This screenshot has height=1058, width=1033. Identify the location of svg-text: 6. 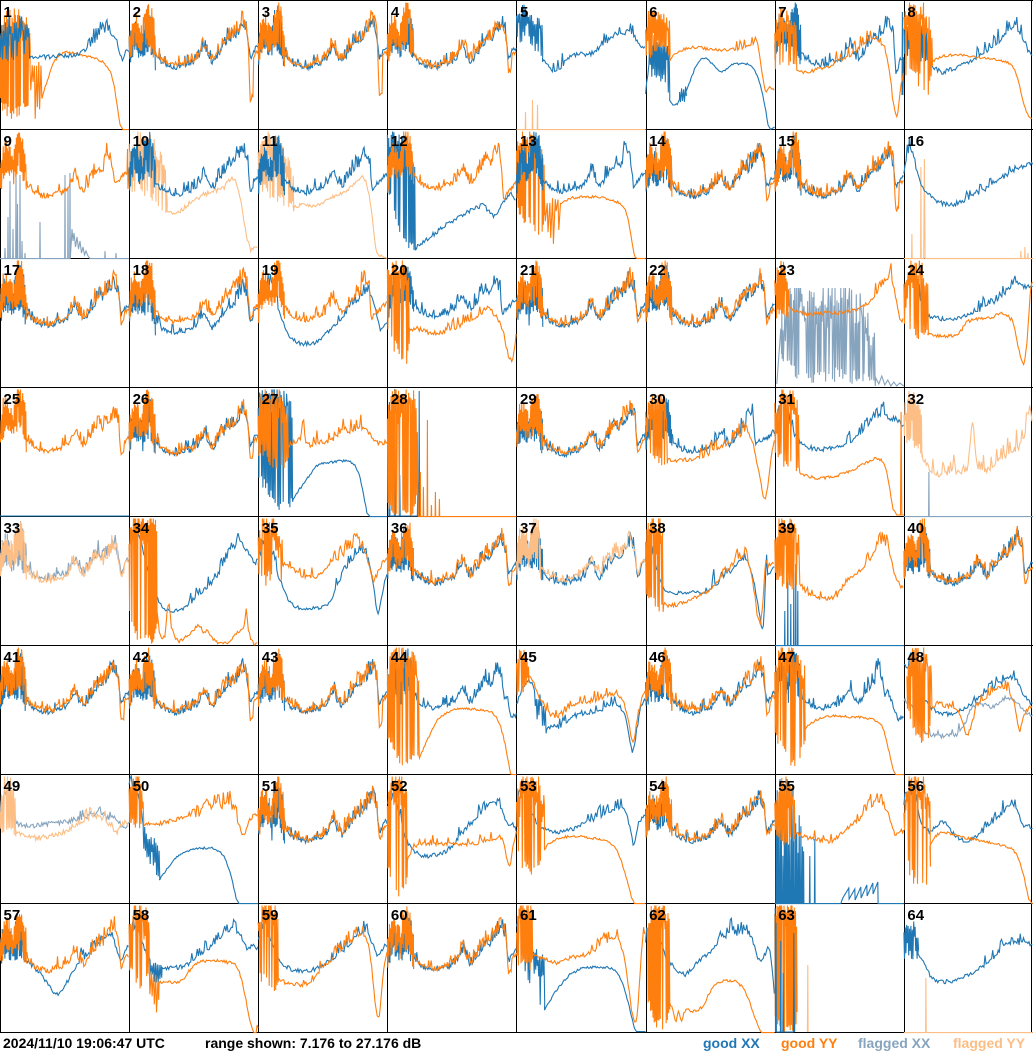
(653, 12).